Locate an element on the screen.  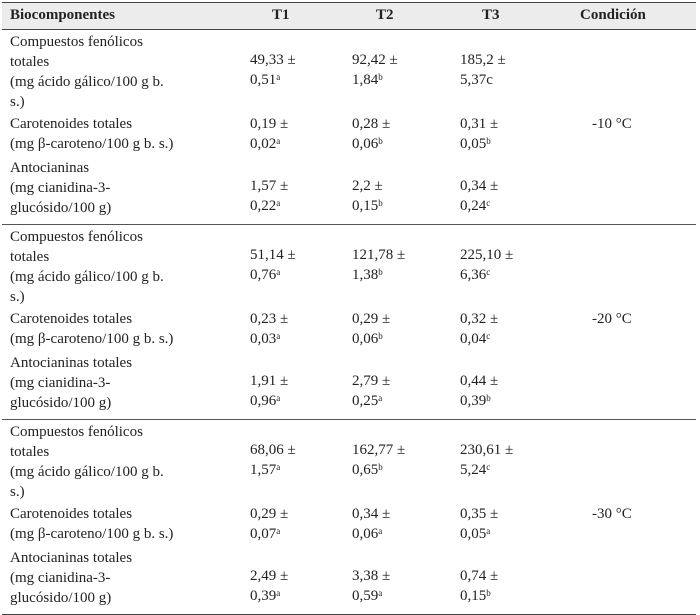
sd-number: 0,51 is located at coordinates (263, 80).